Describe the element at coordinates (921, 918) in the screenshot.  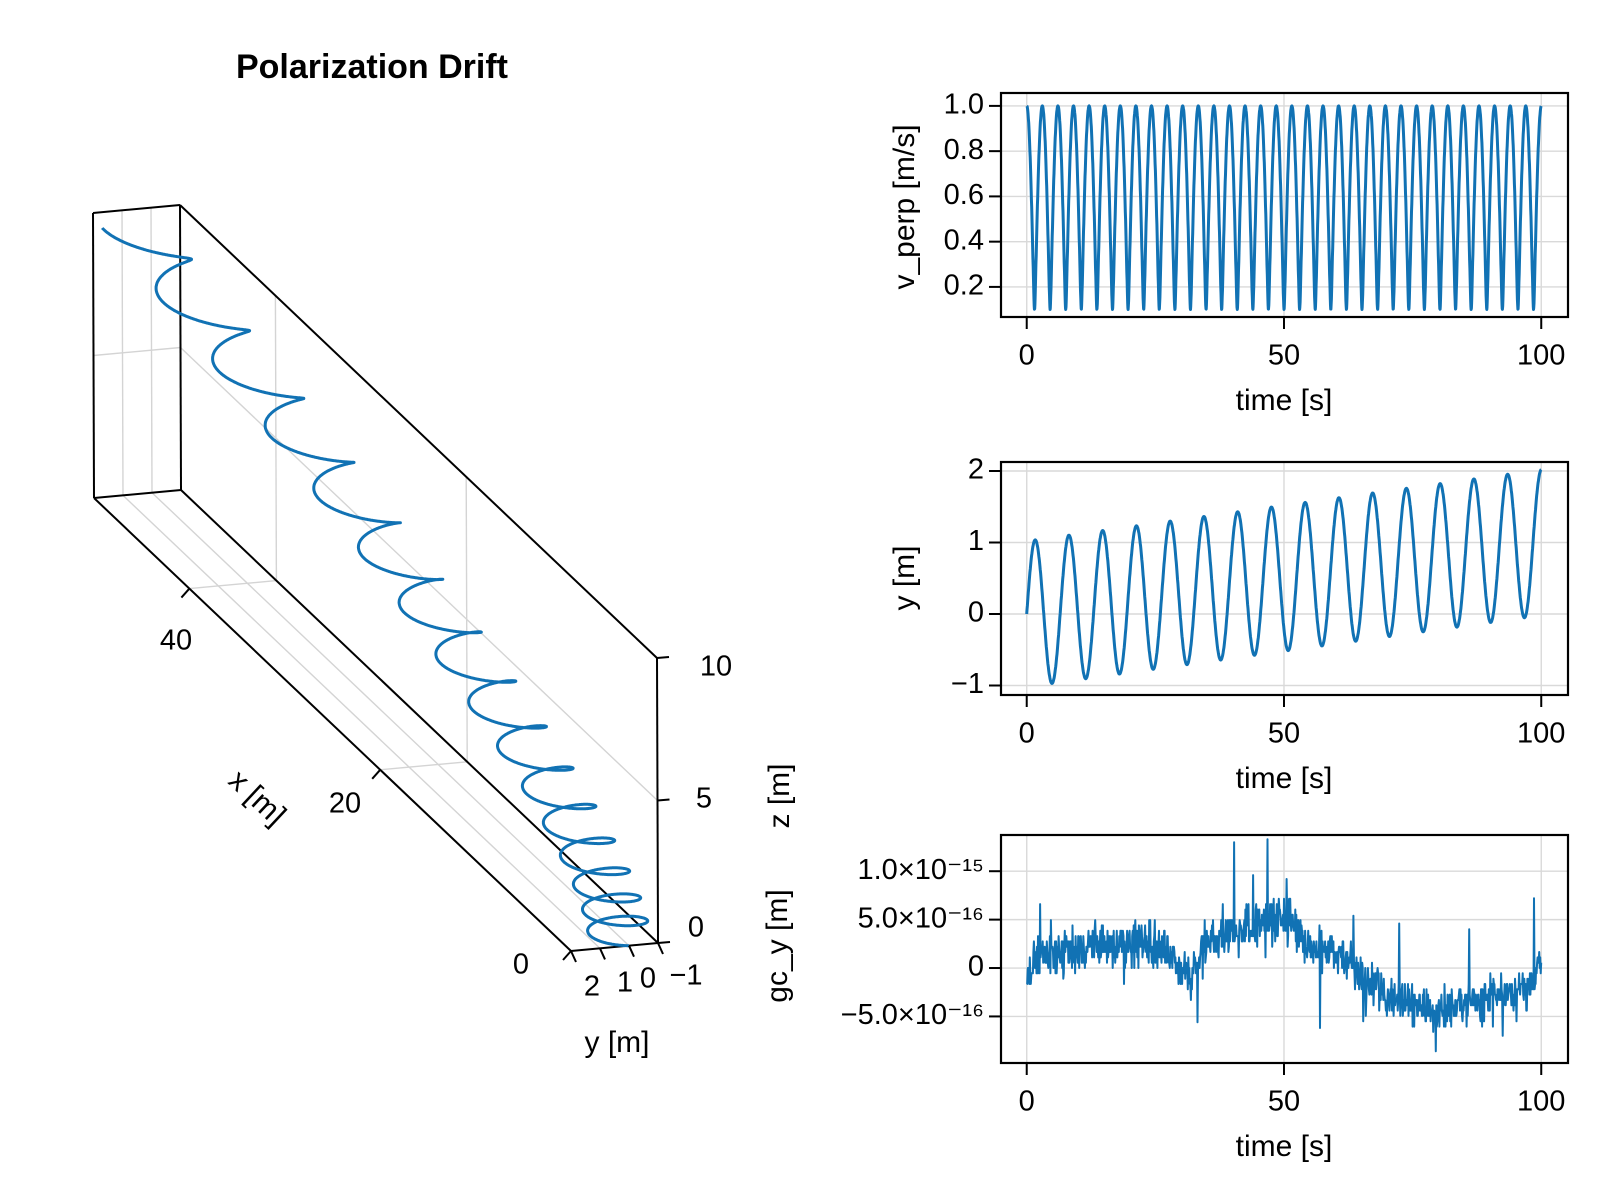
I see `gc_y-y-tick-label: 5.0×10⁻¹⁶` at that location.